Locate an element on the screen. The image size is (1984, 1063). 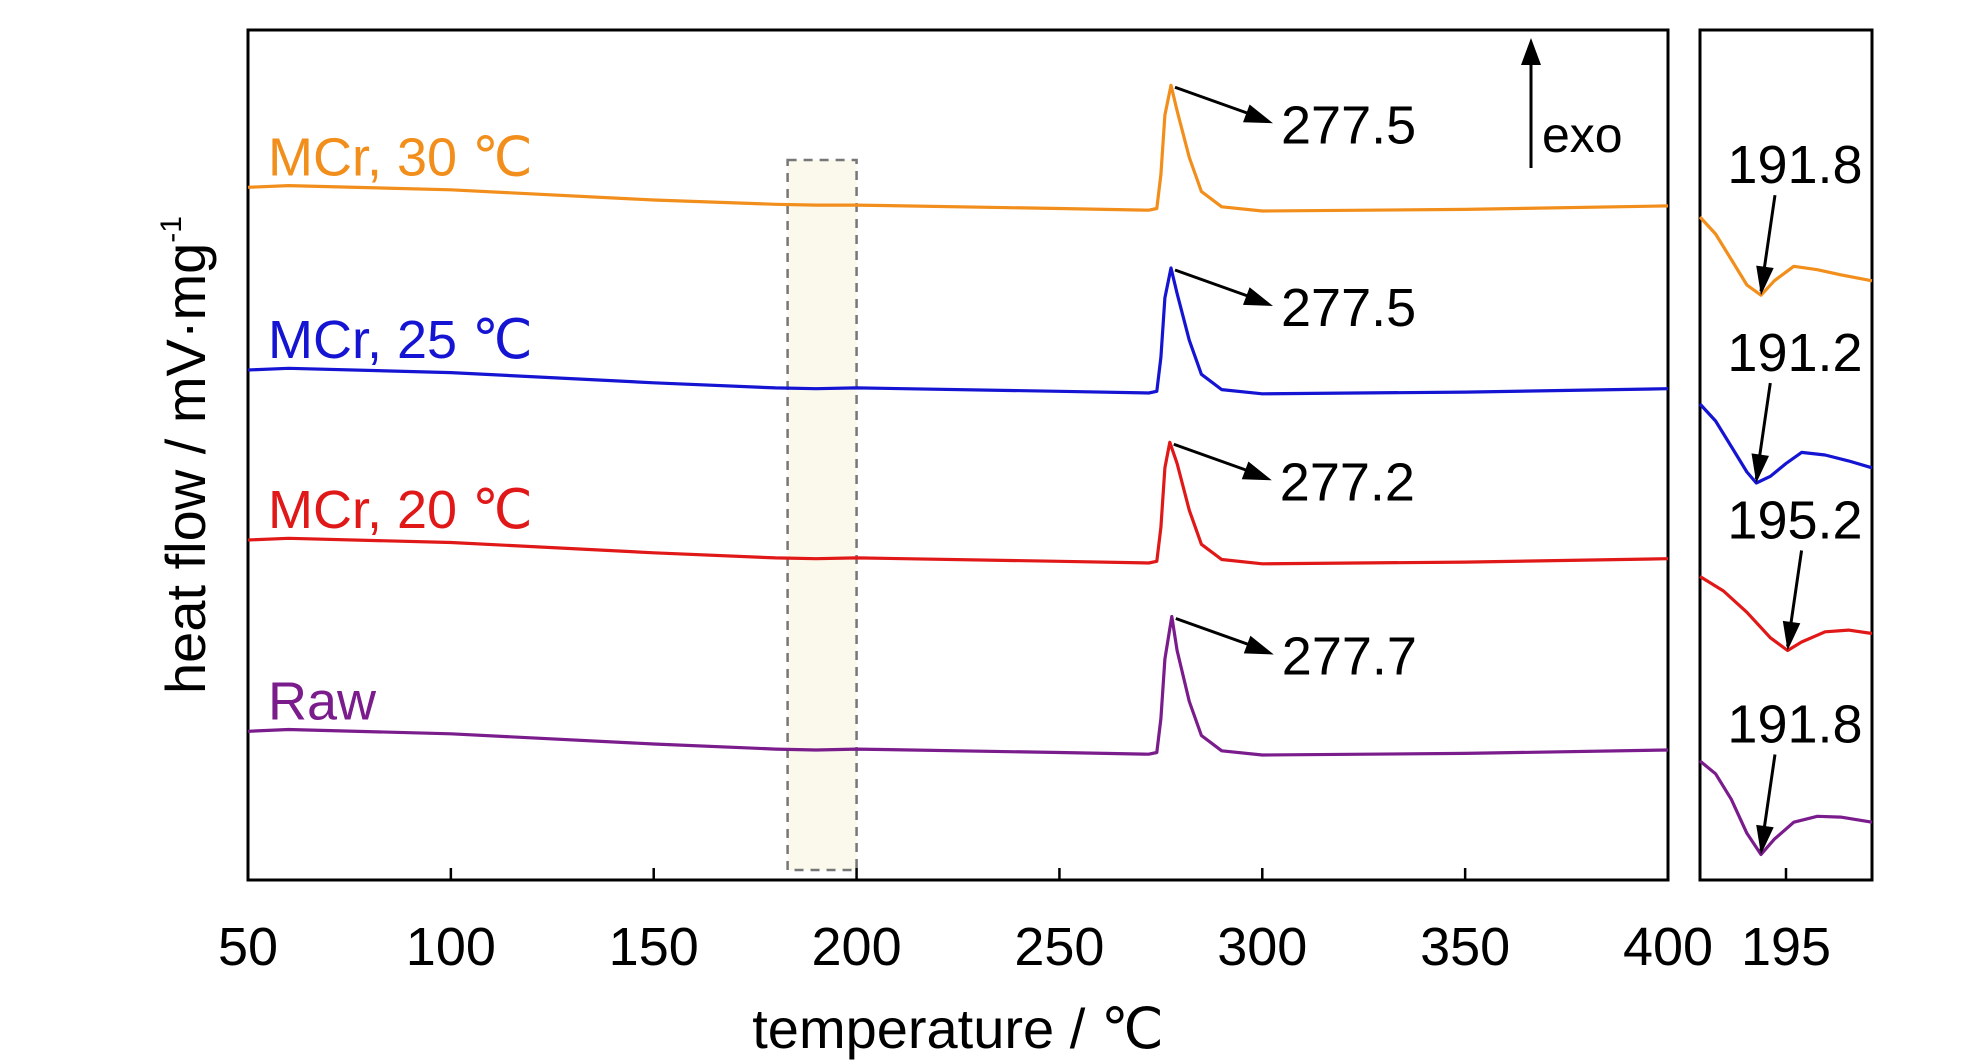
x-tick-label: 300 is located at coordinates (1262, 947).